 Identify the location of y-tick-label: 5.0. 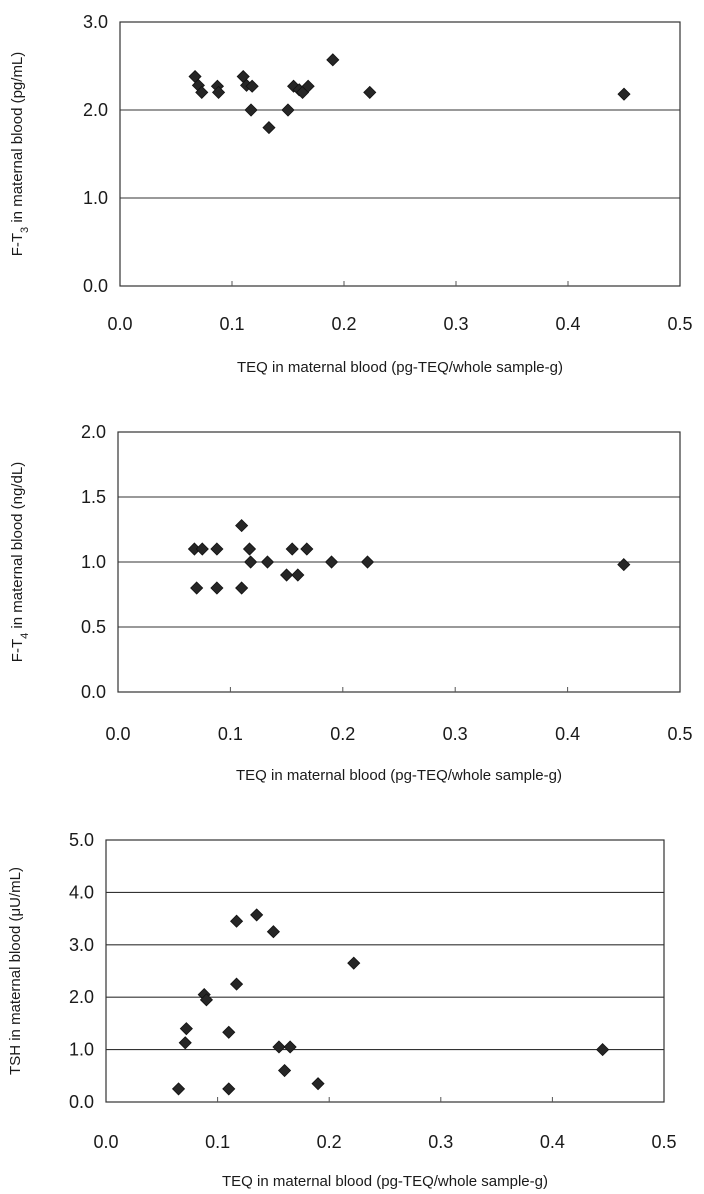
(81, 840).